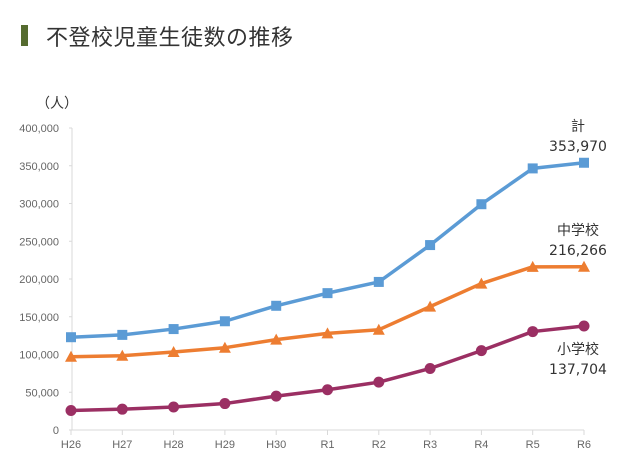 The image size is (617, 460). I want to click on y-tick-label: 300,000, so click(39, 205).